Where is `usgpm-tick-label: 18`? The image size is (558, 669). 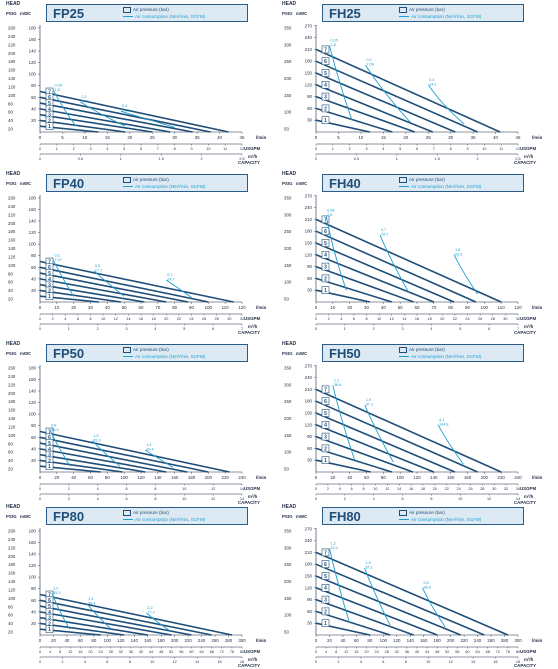
usgpm-tick-label: 18 is located at coordinates (423, 489).